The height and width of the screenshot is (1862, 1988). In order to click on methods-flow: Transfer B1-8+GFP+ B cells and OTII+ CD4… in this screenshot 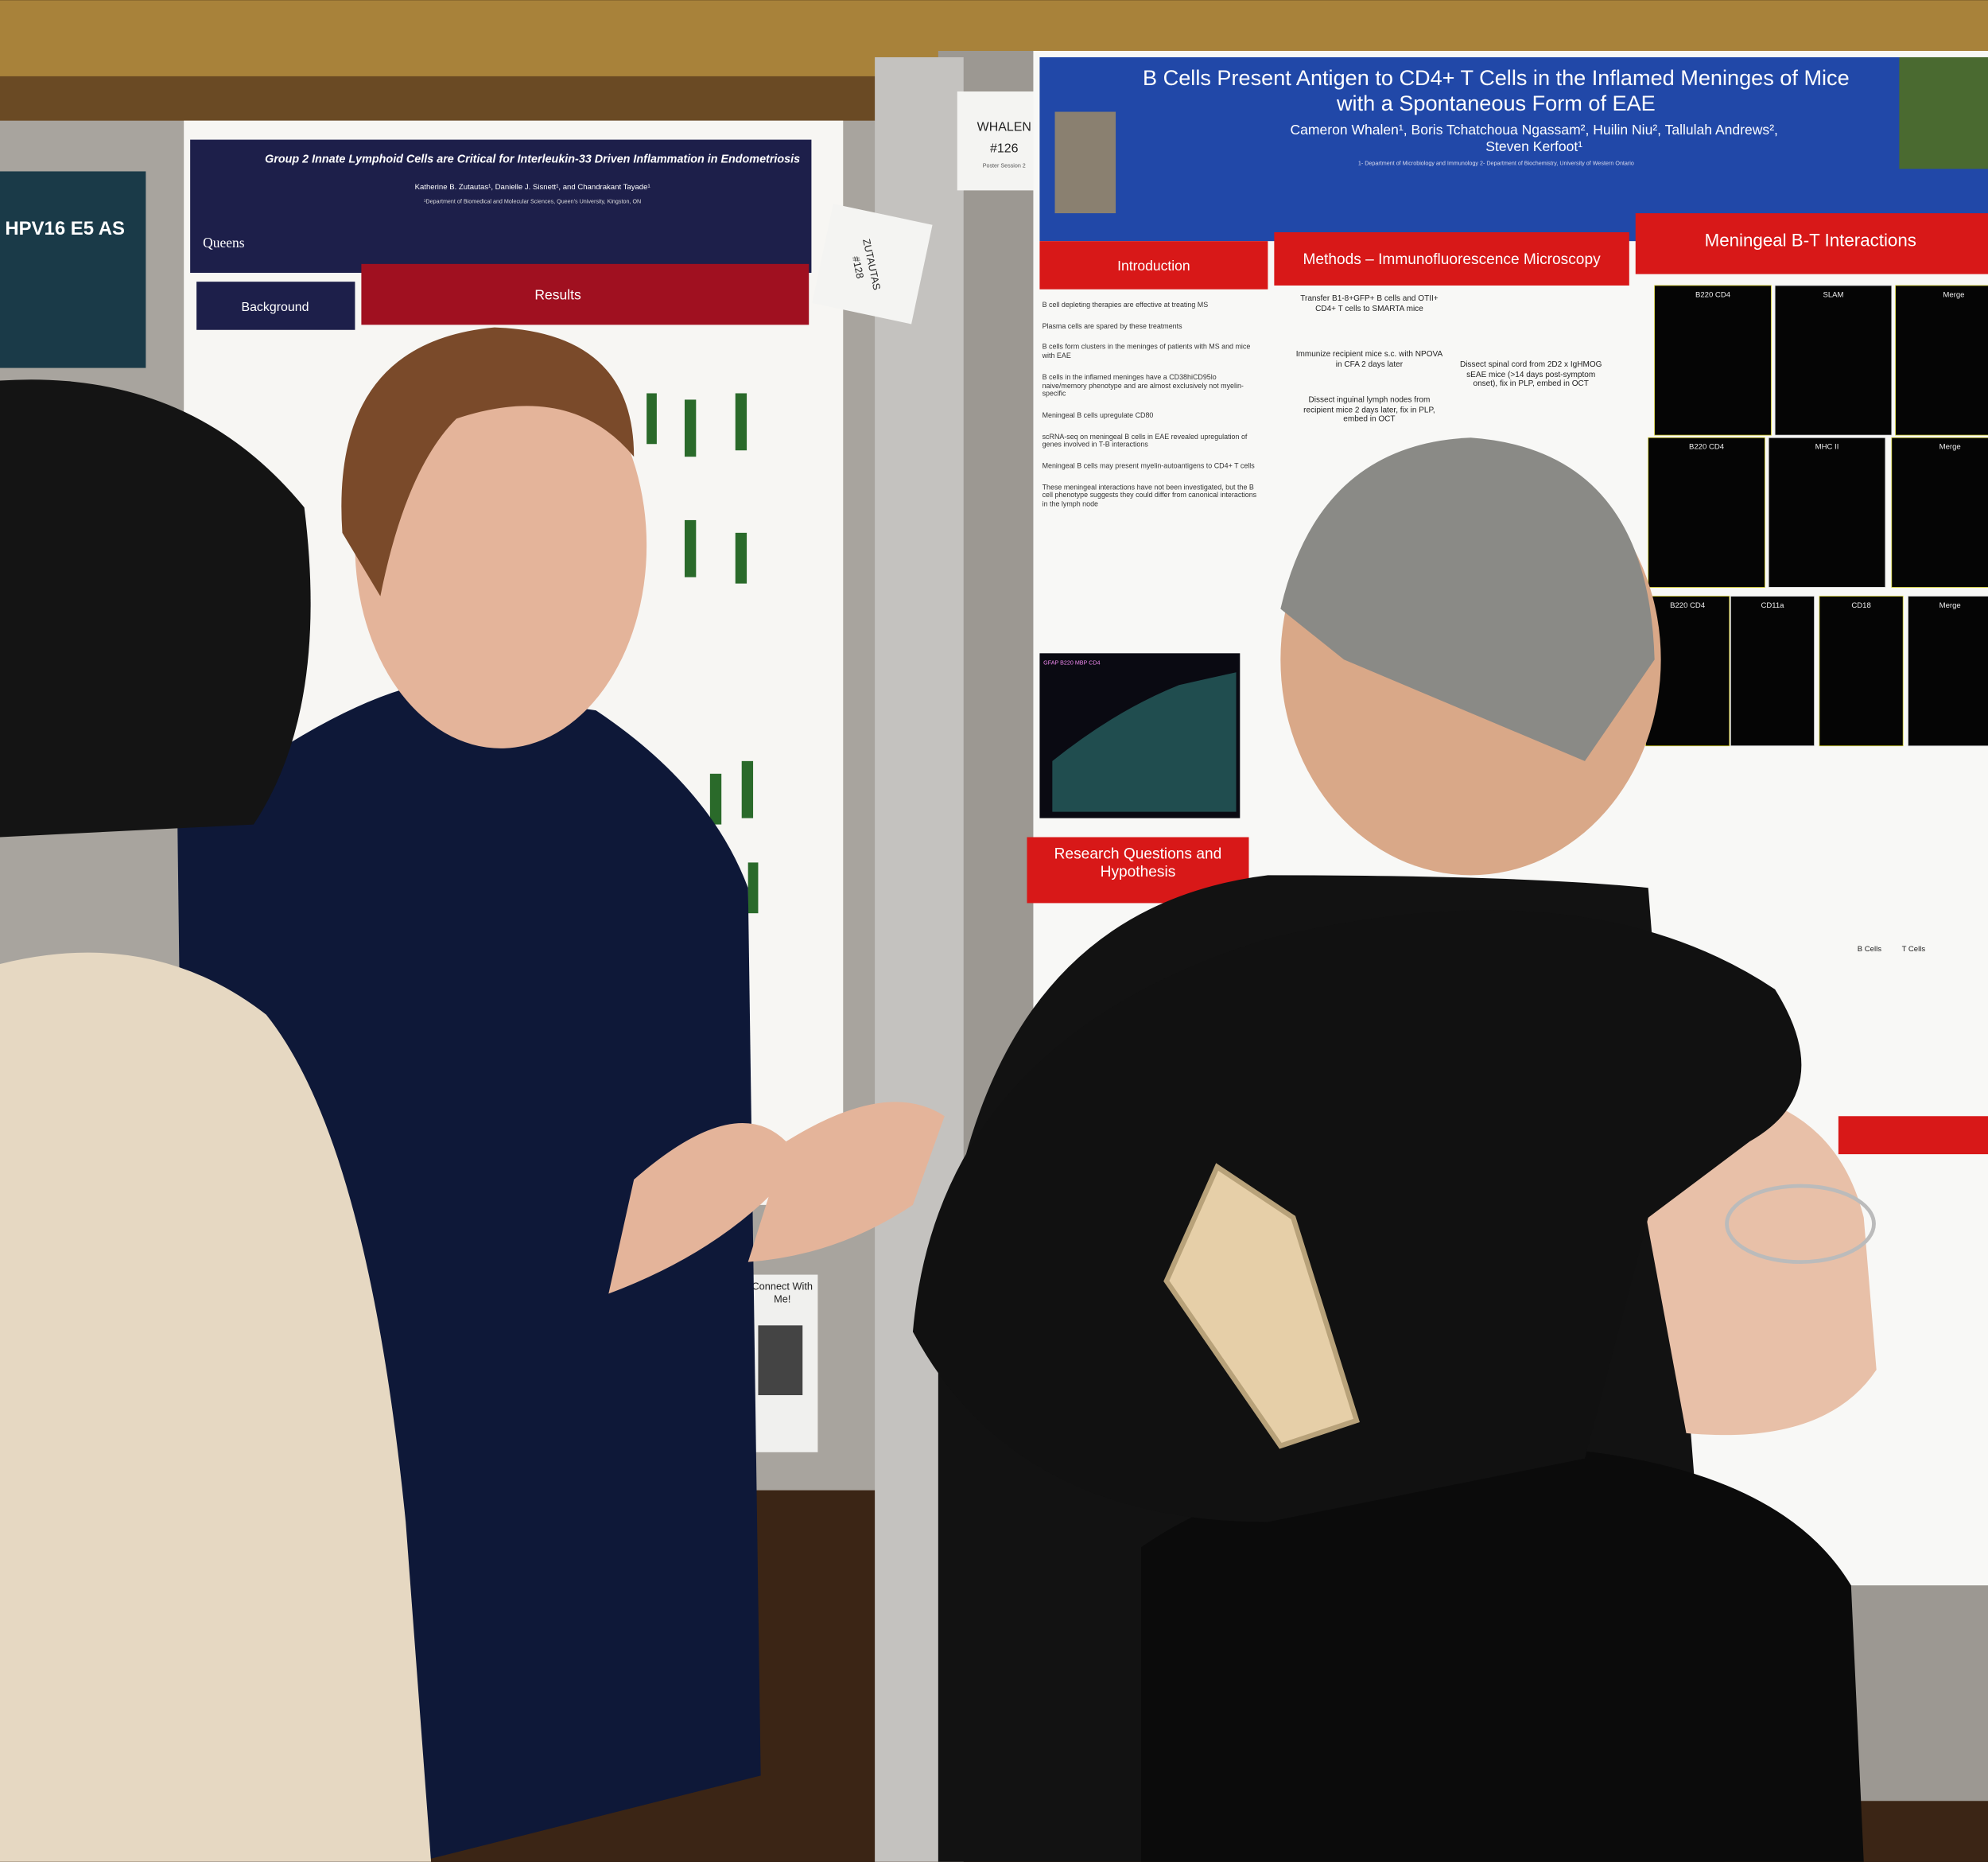, I will do `click(1448, 359)`.